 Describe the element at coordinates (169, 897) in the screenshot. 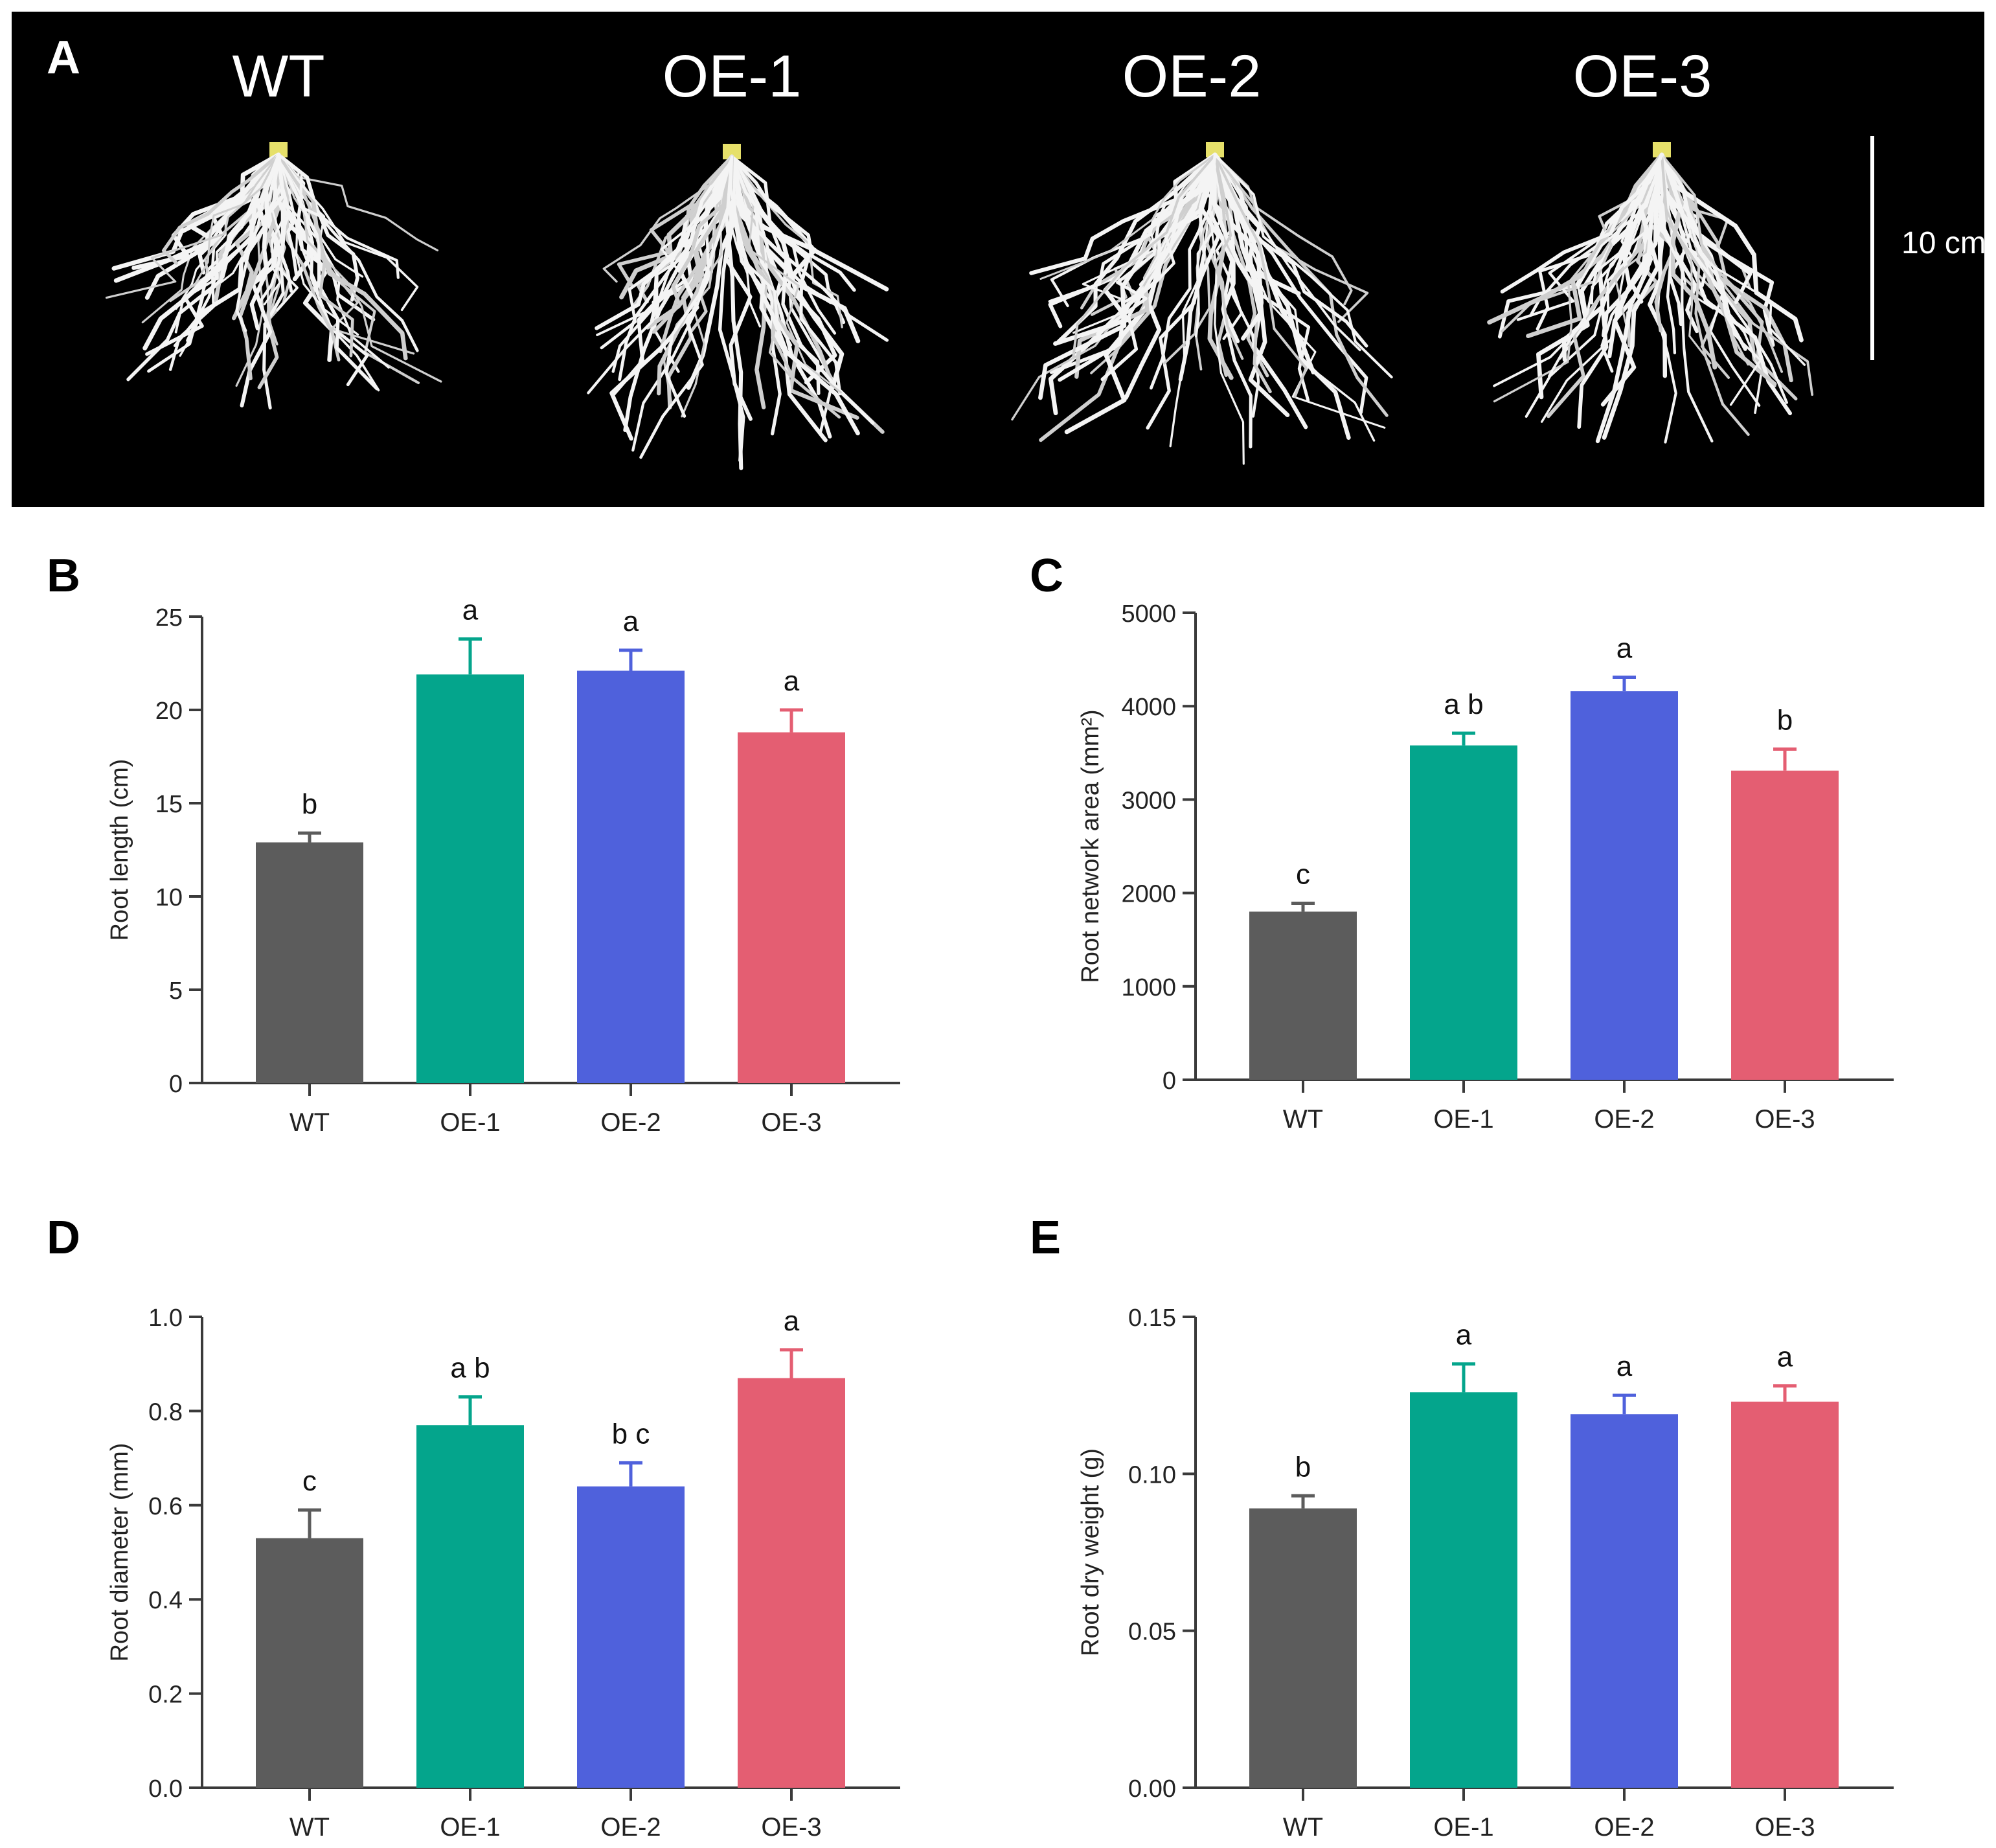

I see `y-tick-label-b: 10` at that location.